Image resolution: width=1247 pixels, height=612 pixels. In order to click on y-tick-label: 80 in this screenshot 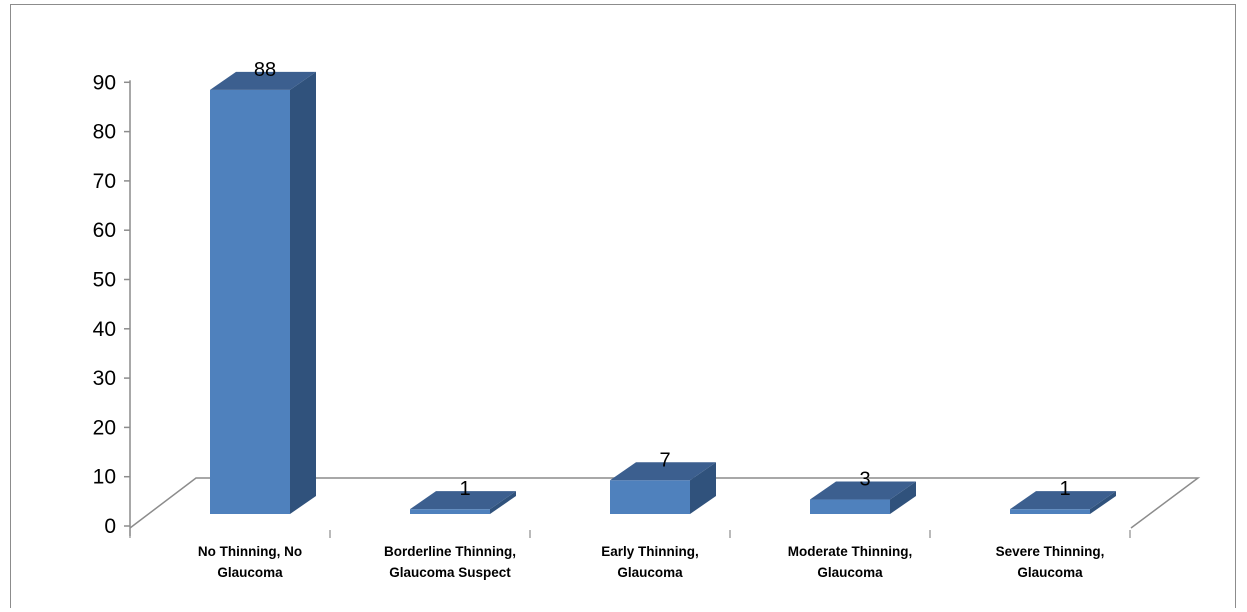, I will do `click(104, 132)`.